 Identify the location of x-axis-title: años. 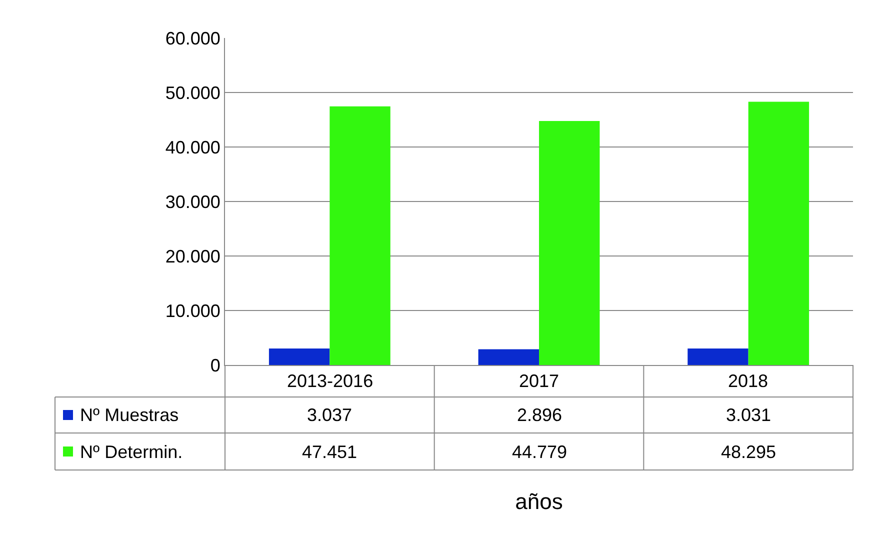
(539, 501).